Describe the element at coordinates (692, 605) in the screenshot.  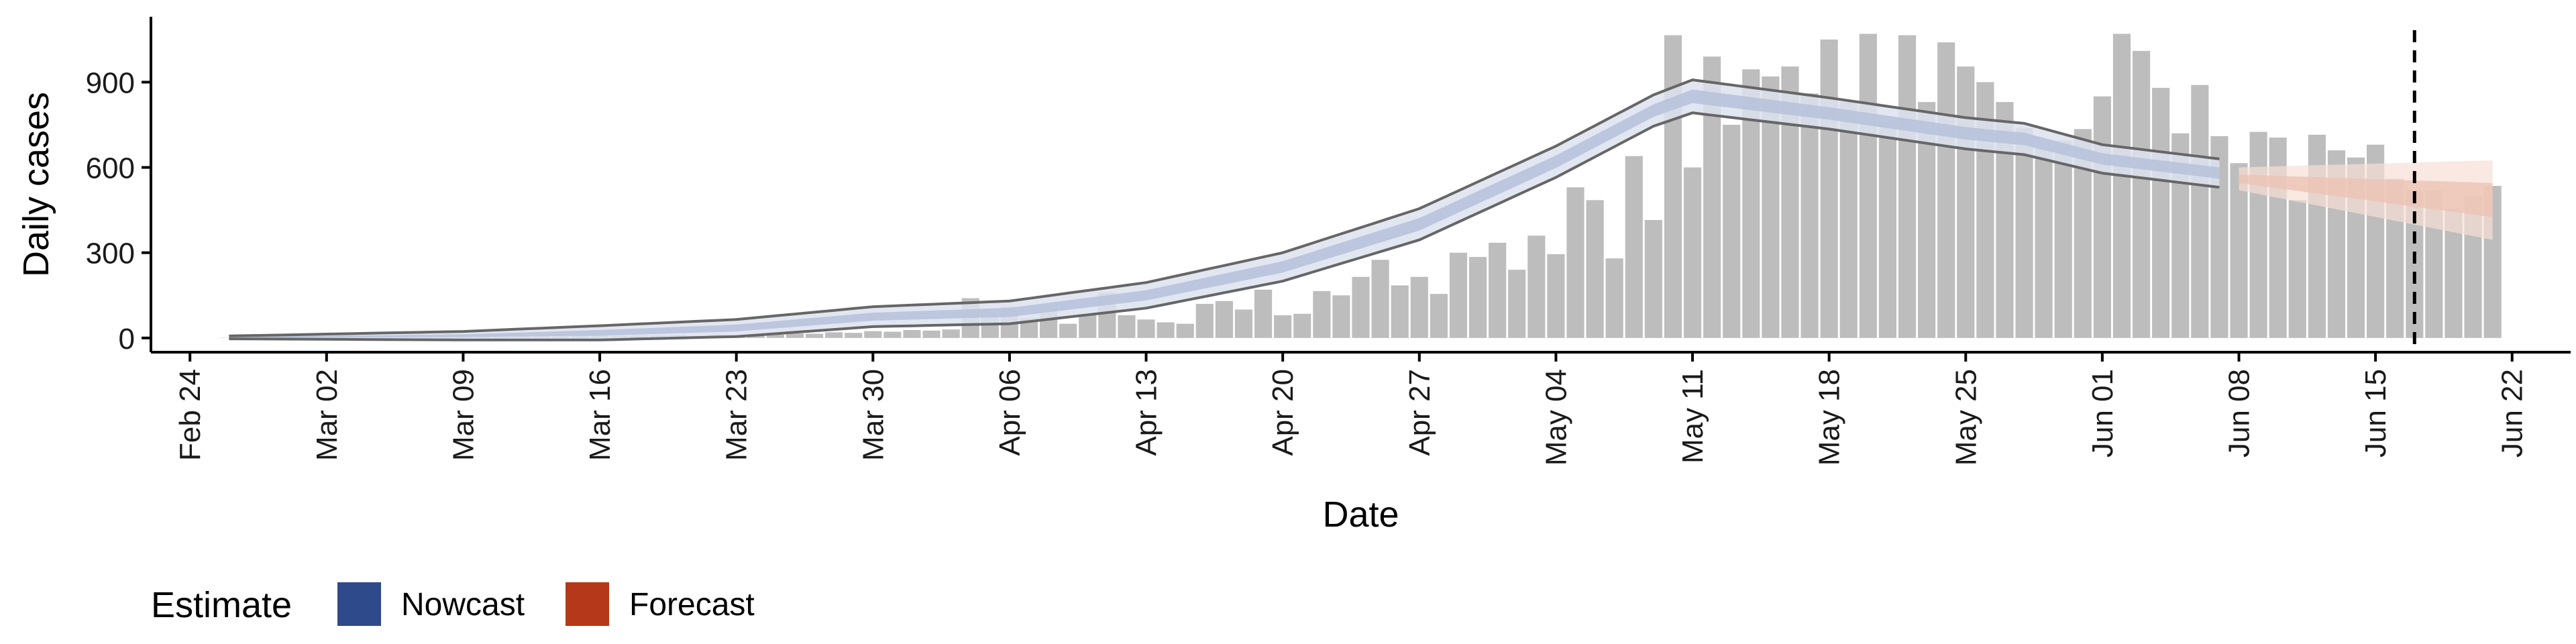
I see `legend-label-forecast: Forecast` at that location.